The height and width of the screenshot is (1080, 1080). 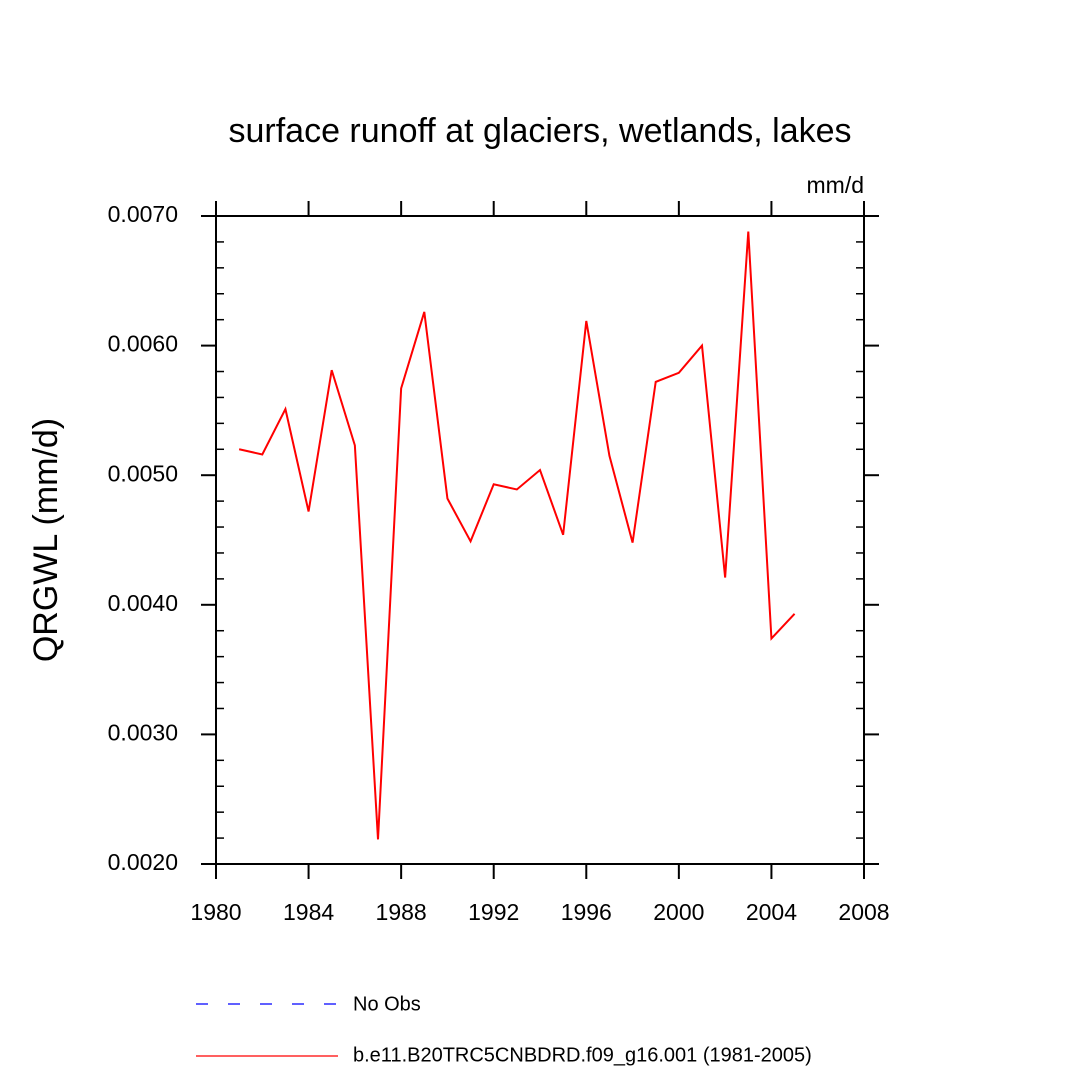 I want to click on y-axis-label: QRGWL (mm/d), so click(x=46, y=540).